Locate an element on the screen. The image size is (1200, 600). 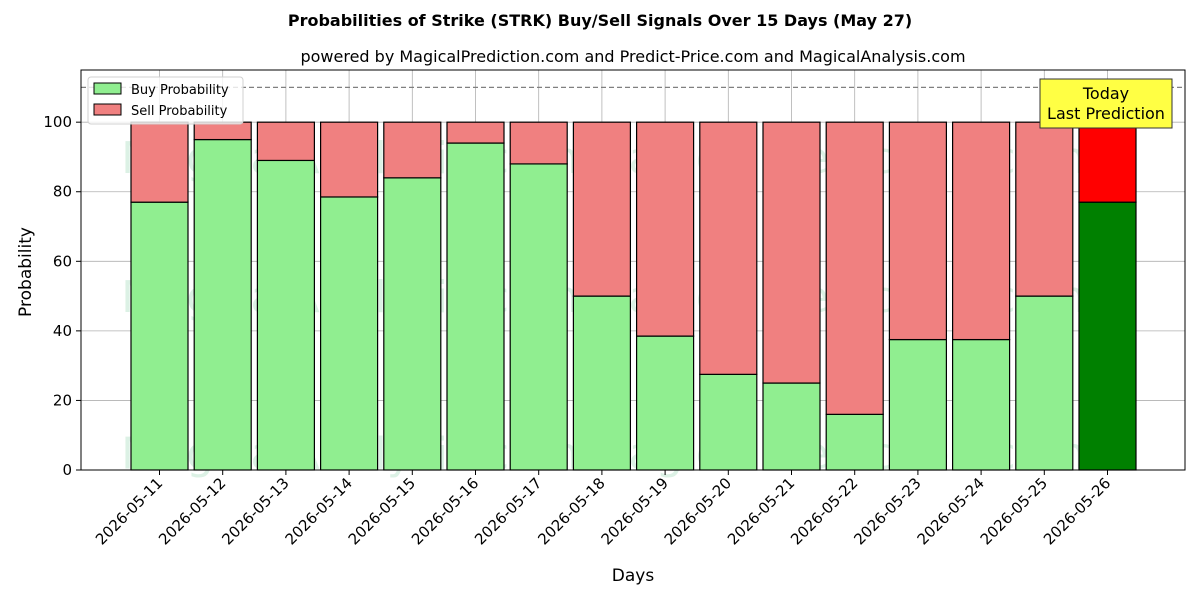
legend-label: Sell Probability is located at coordinates (179, 111).